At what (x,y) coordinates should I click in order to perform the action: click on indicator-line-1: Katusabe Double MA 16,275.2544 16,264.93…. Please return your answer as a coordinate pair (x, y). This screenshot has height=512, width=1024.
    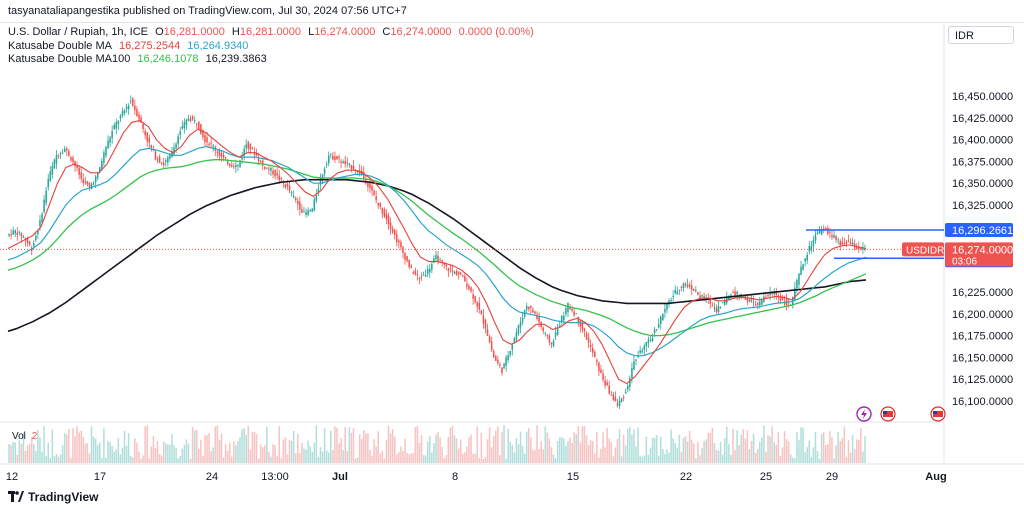
    Looking at the image, I should click on (130, 46).